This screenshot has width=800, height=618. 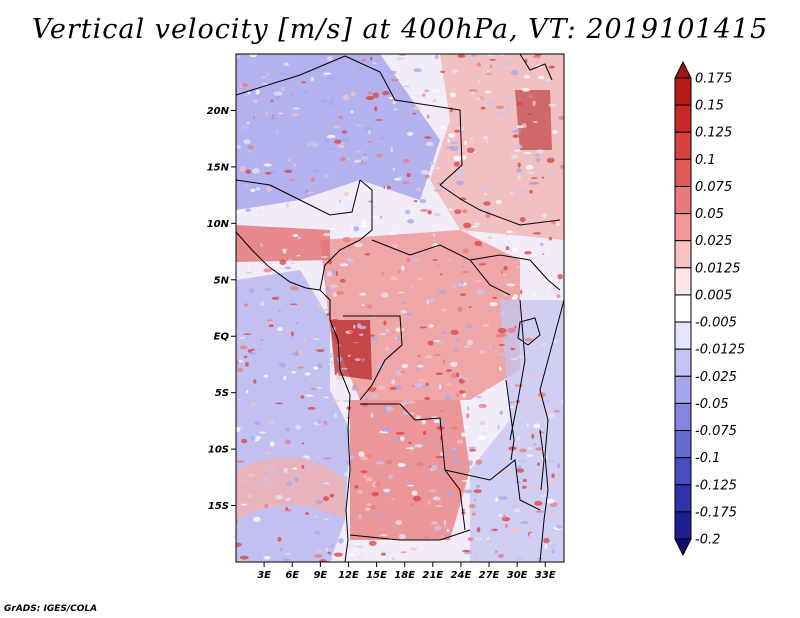 I want to click on colorbar-level-label: 0.1, so click(x=705, y=160).